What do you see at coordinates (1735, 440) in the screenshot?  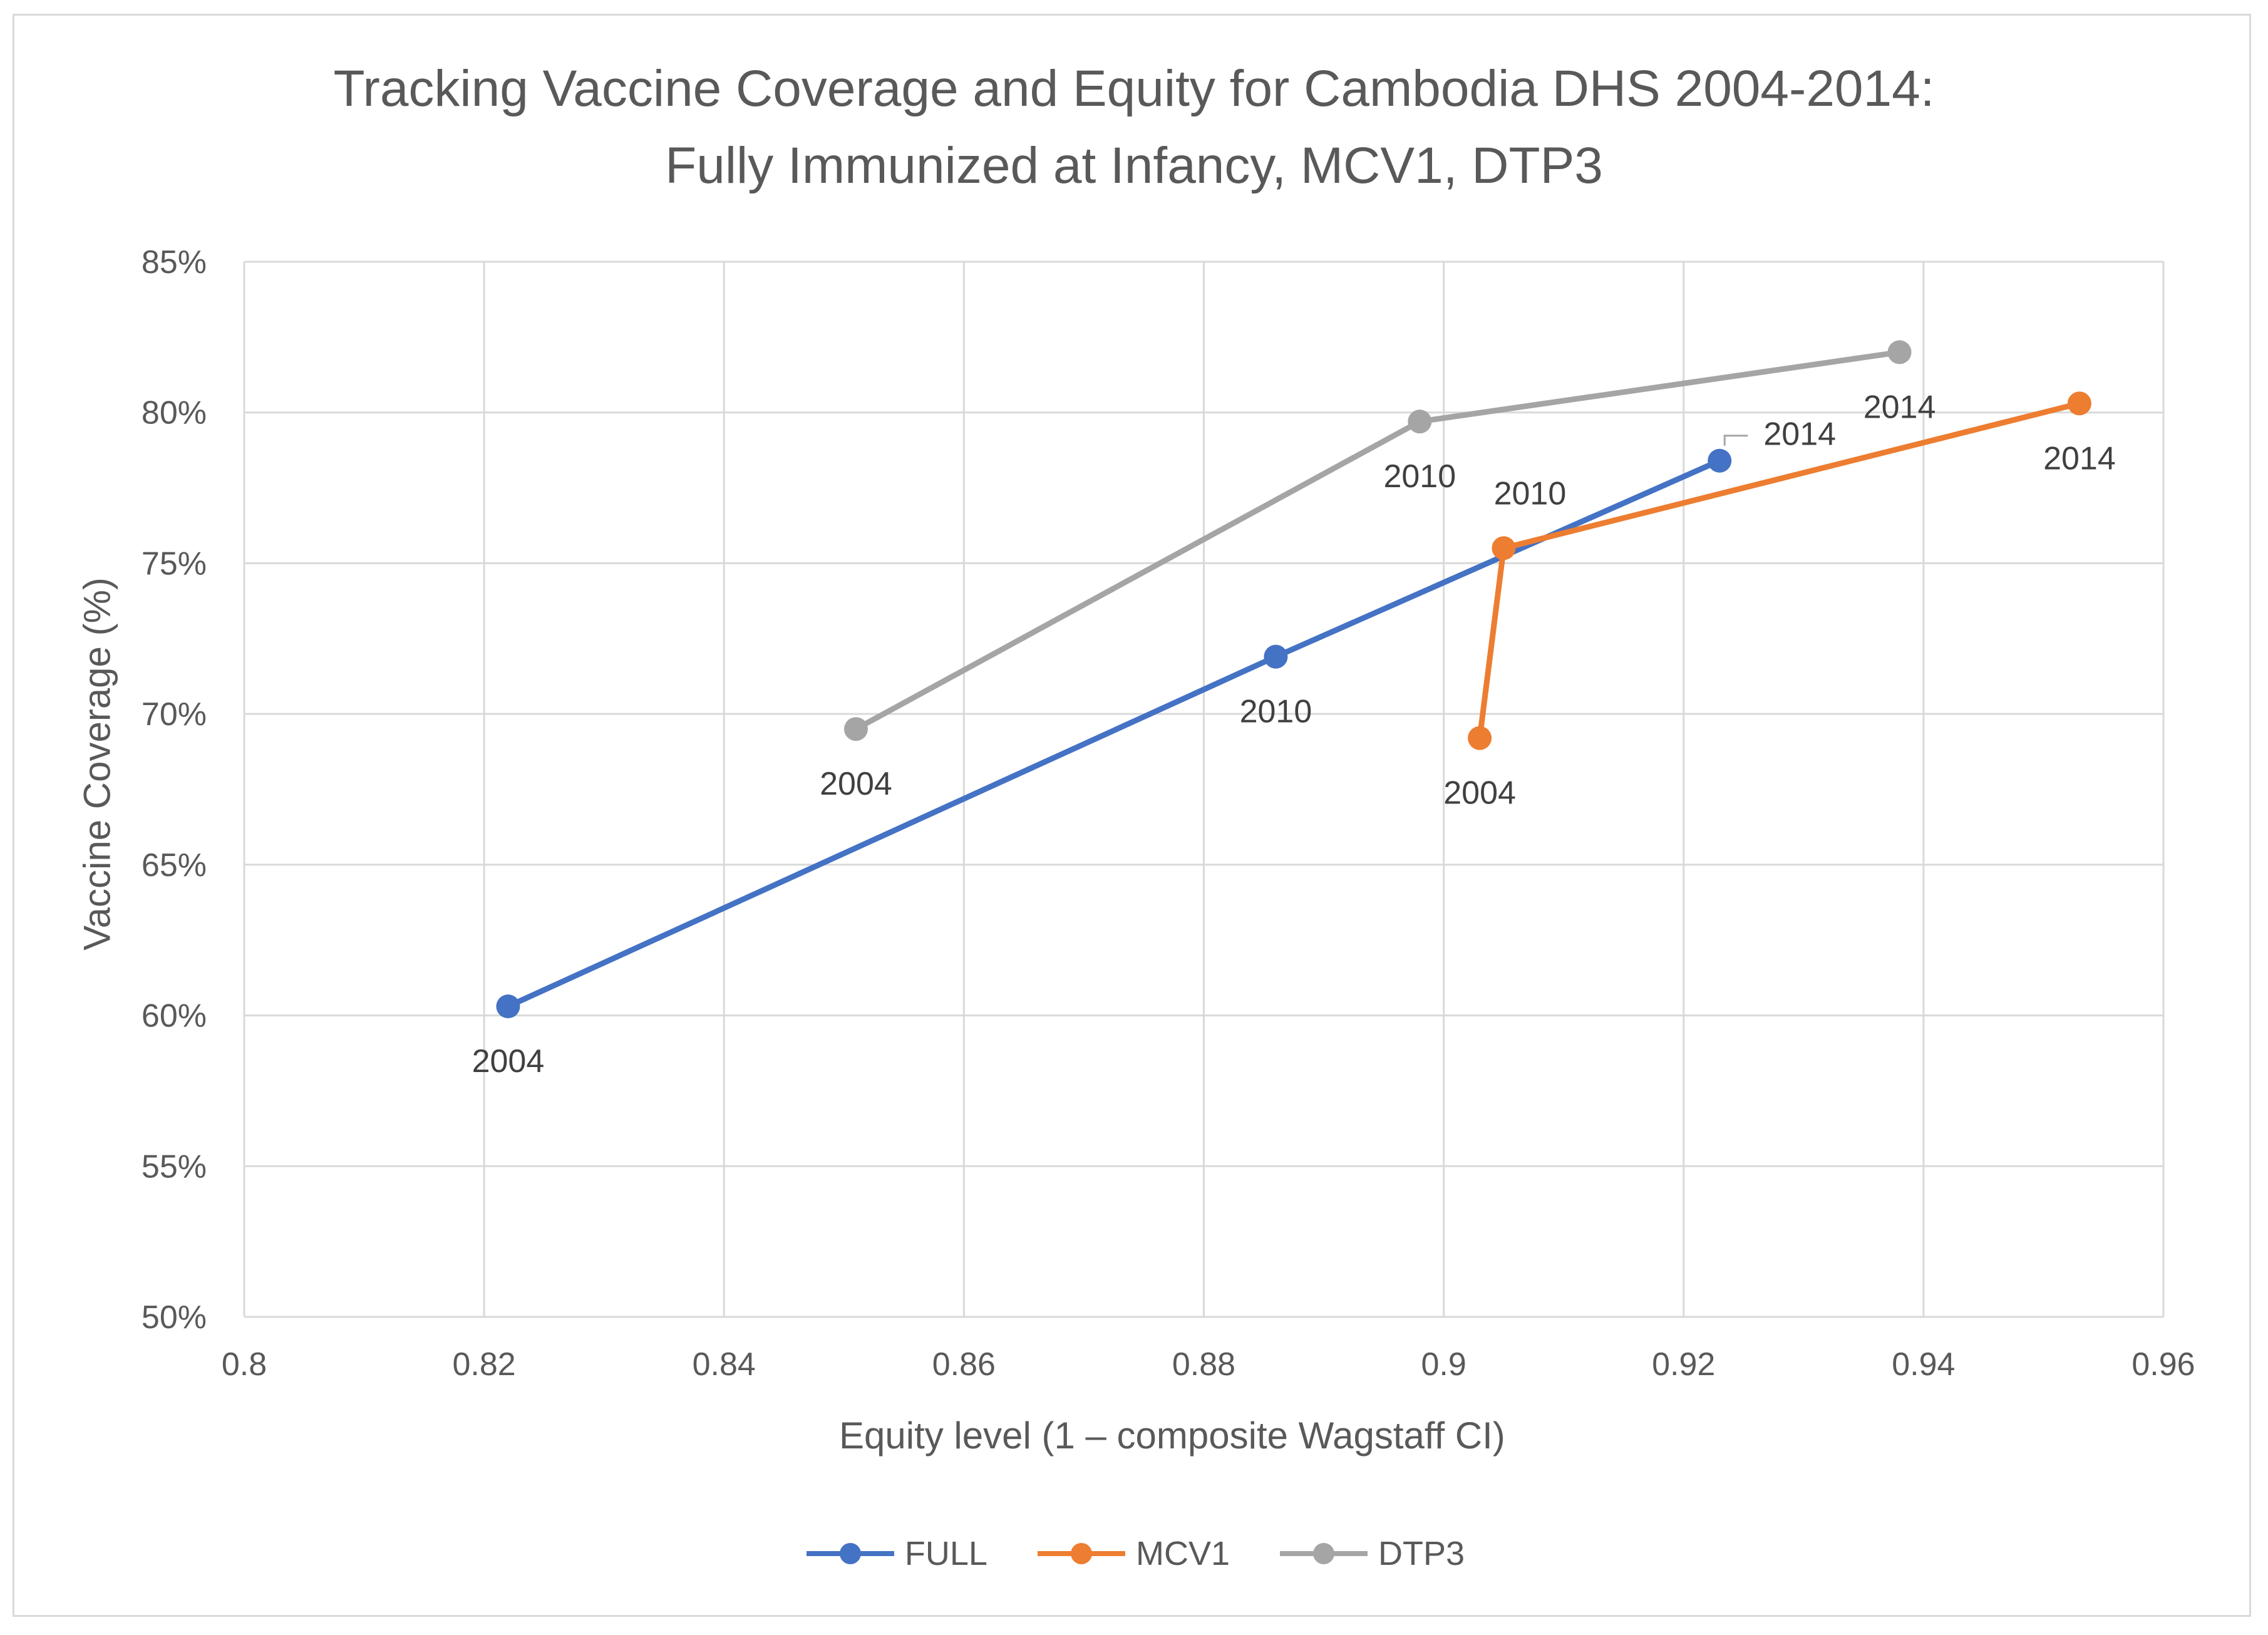 I see `data-label-leader-line` at bounding box center [1735, 440].